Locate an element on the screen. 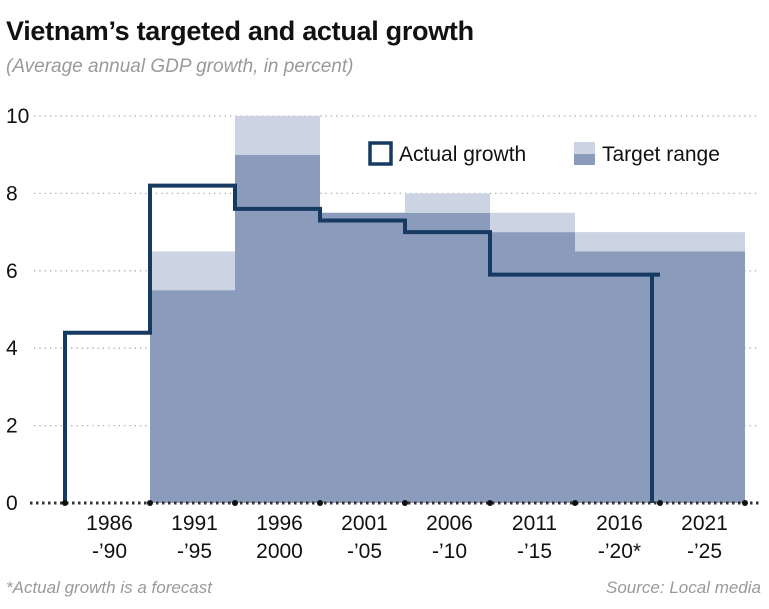 The width and height of the screenshot is (769, 609). x-tick-label: -’15 is located at coordinates (534, 551).